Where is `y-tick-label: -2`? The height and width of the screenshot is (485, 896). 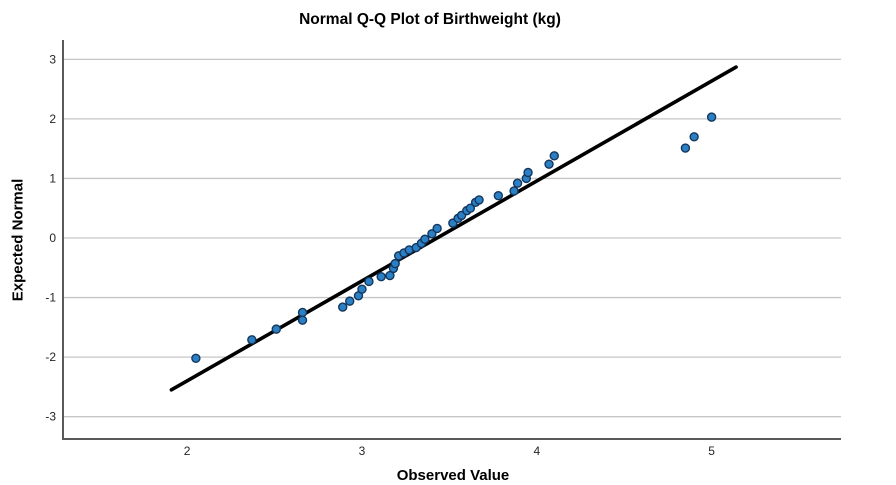 y-tick-label: -2 is located at coordinates (50, 357).